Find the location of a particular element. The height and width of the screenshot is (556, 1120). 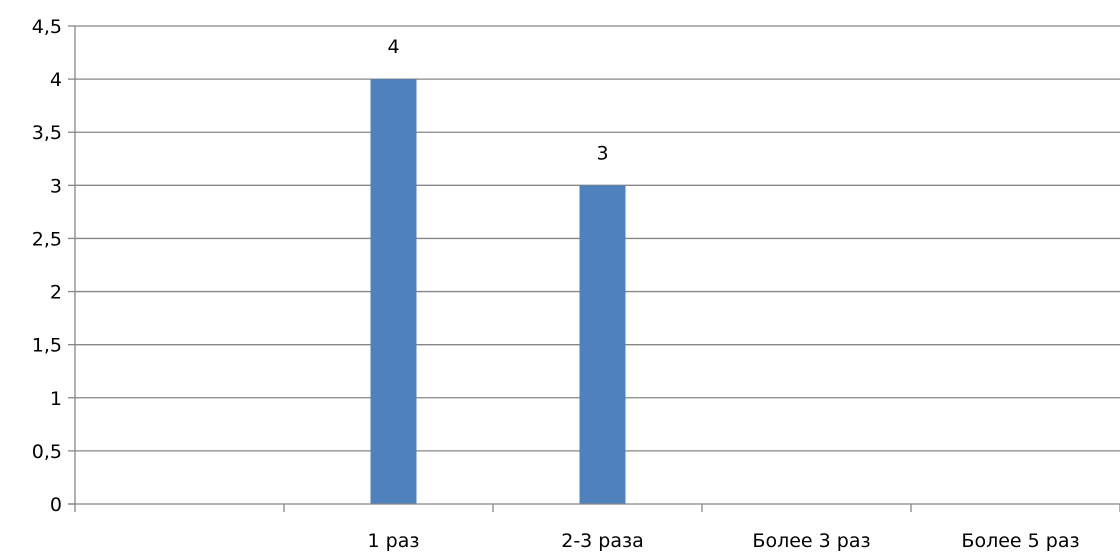

y-tick-label: 4 is located at coordinates (56, 80).